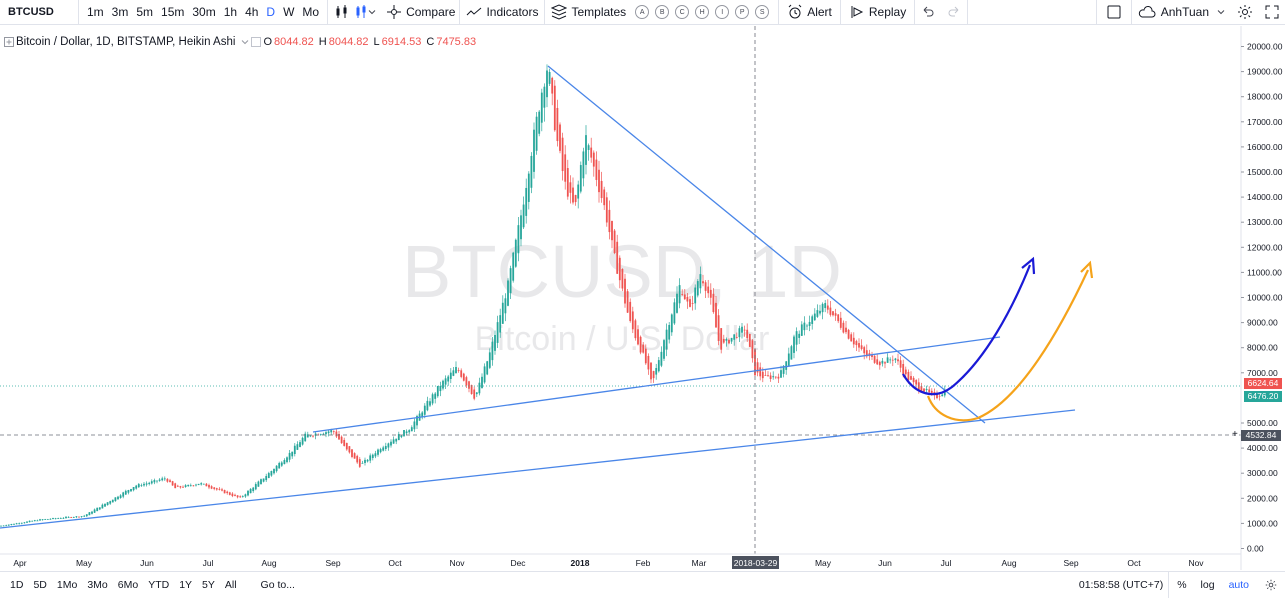 This screenshot has height=598, width=1285. Describe the element at coordinates (9, 42) in the screenshot. I see `collapse-icon` at that location.